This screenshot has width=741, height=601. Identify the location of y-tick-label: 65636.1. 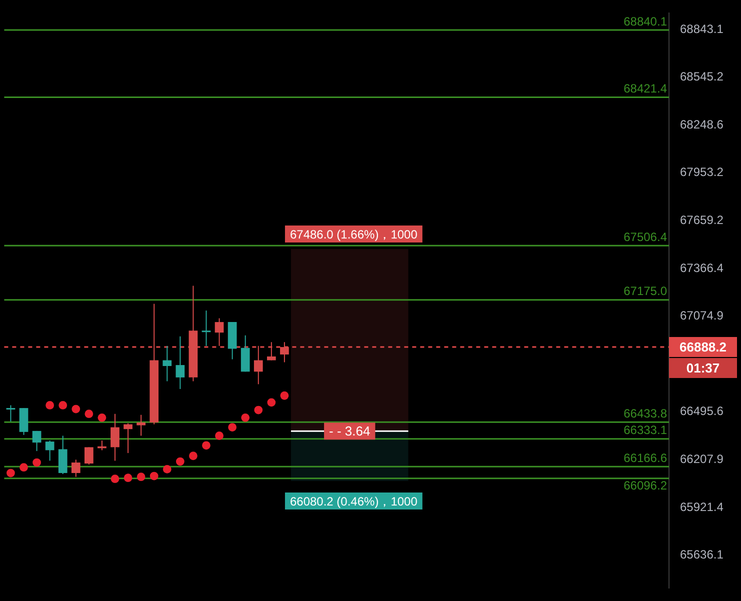
(702, 555).